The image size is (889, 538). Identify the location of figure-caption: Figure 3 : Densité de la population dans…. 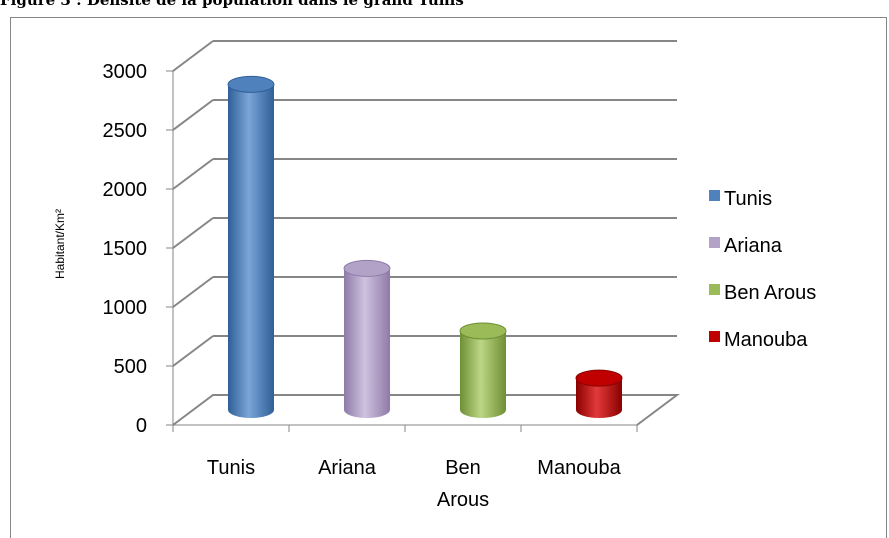
(232, 4).